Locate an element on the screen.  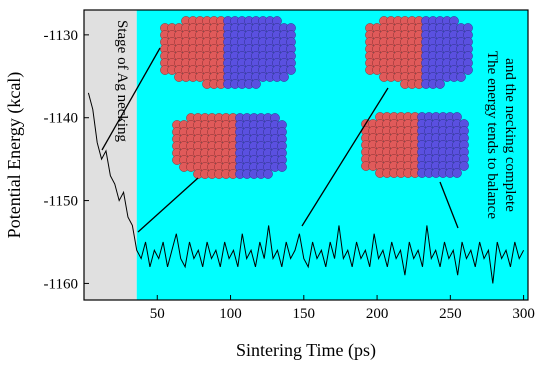
annotation: The energy tends to balance is located at coordinates (492, 135).